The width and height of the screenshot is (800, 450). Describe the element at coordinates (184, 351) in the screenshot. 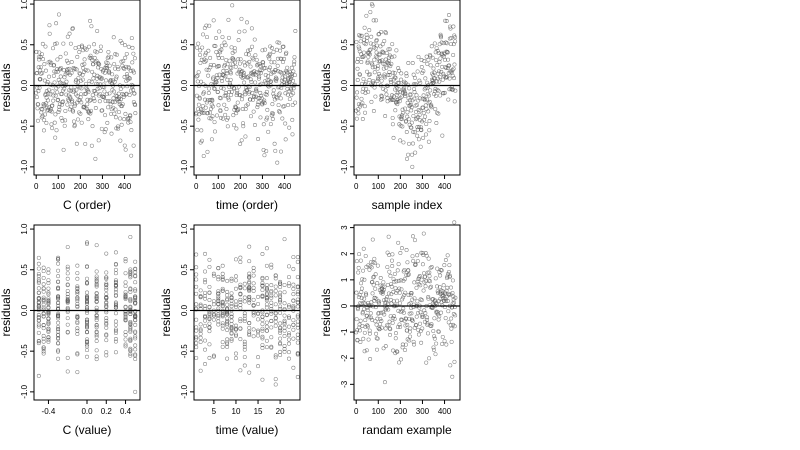

I see `y-tick-label: -0.5` at that location.